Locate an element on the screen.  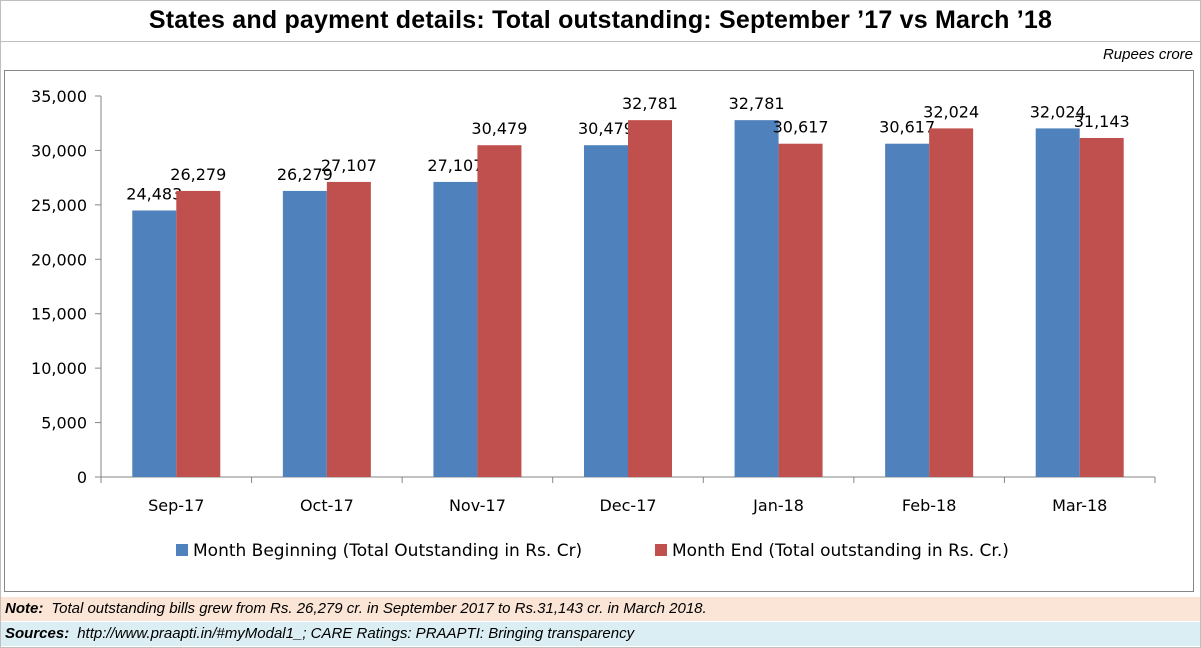
legend-month-end-swatch is located at coordinates (661, 550).